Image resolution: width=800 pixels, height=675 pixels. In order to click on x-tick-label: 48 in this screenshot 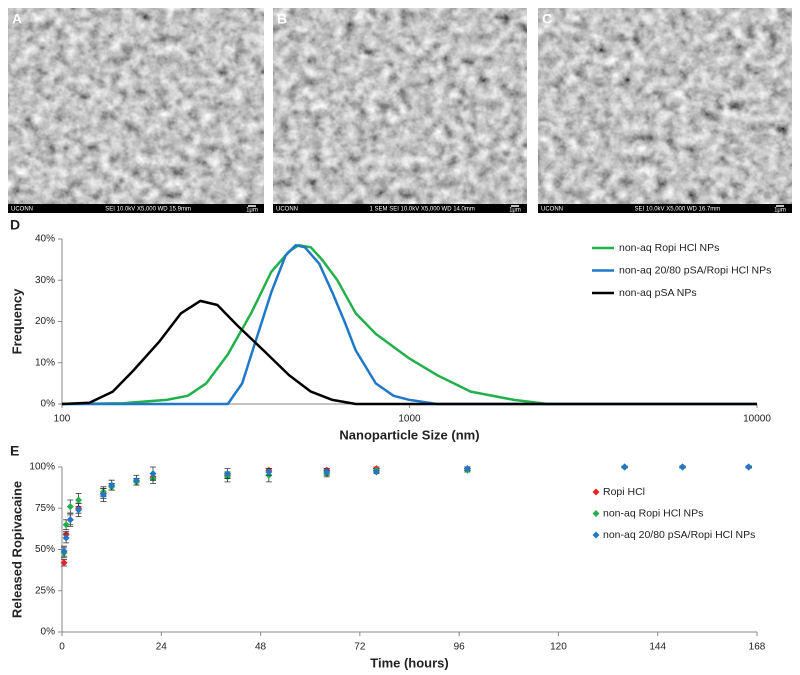, I will do `click(261, 647)`.